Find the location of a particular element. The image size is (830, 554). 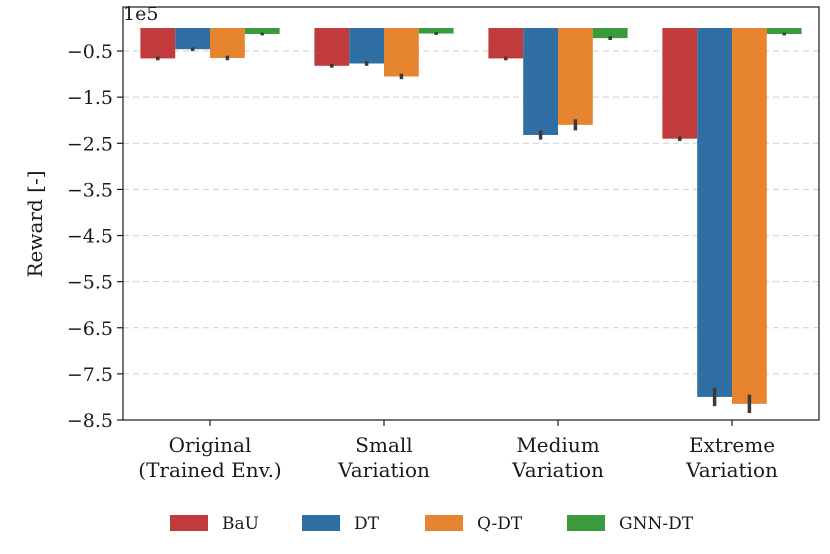

legend-label-gnn-dt: GNN-DT is located at coordinates (656, 524).